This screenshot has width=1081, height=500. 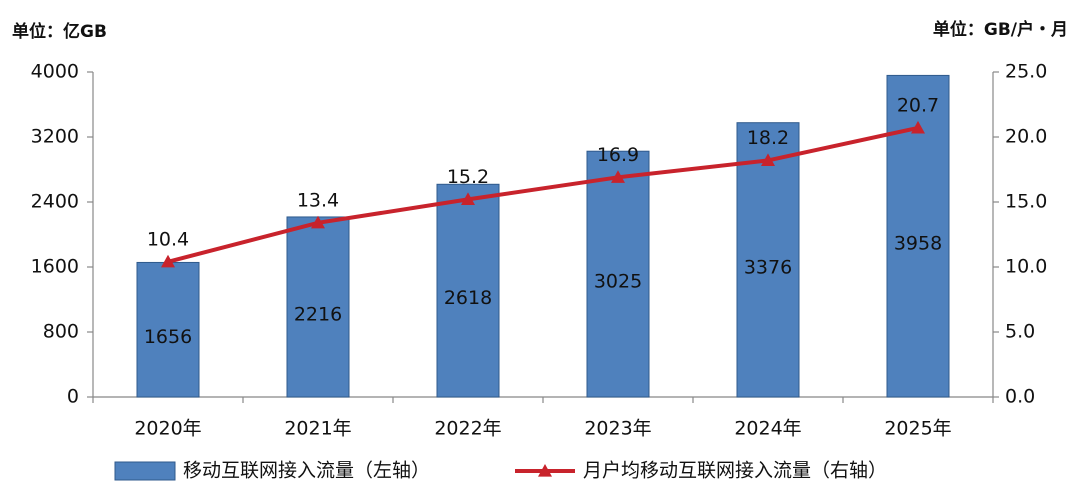 What do you see at coordinates (55, 202) in the screenshot?
I see `y-tick-label: 2400` at bounding box center [55, 202].